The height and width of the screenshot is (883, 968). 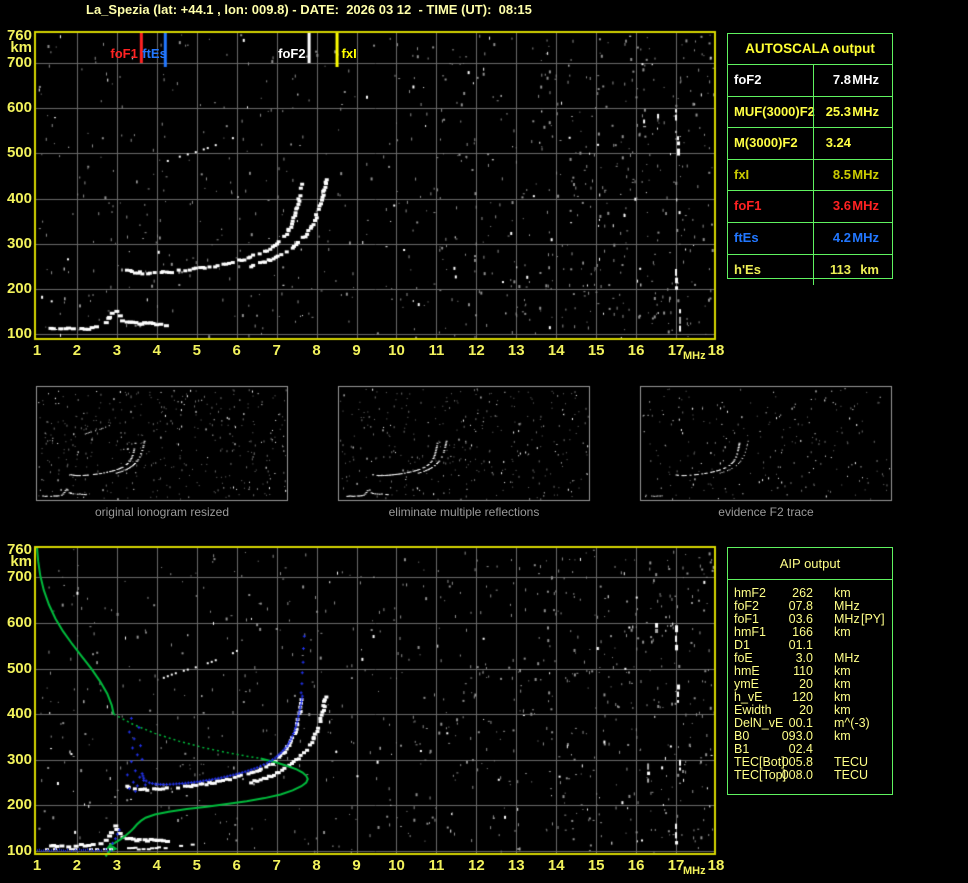 What do you see at coordinates (476, 865) in the screenshot?
I see `x-tick-label: 12` at bounding box center [476, 865].